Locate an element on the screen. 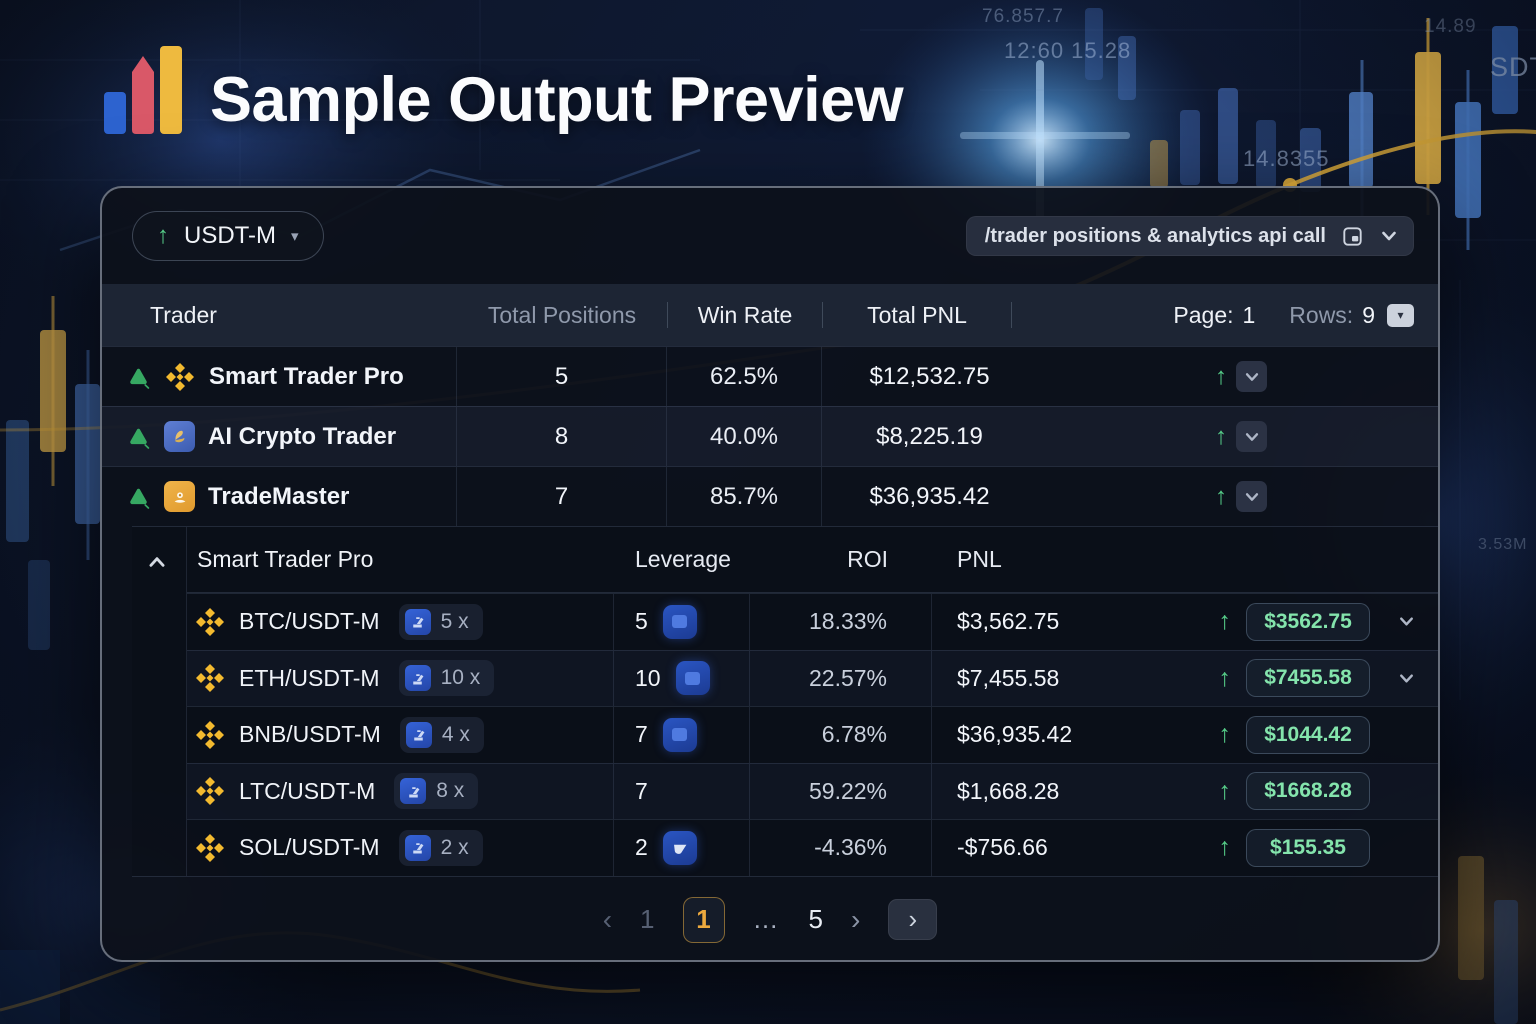 The width and height of the screenshot is (1536, 1024). win-rate-value: 62.5% is located at coordinates (744, 376).